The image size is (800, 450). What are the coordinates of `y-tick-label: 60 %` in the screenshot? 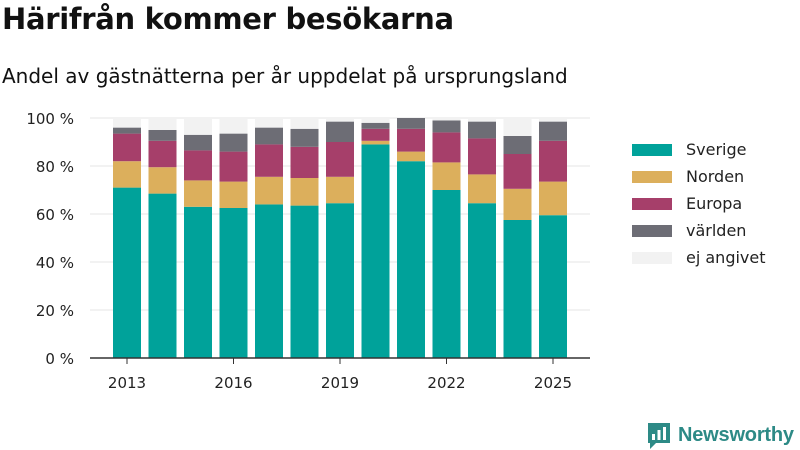 It's located at (55, 215).